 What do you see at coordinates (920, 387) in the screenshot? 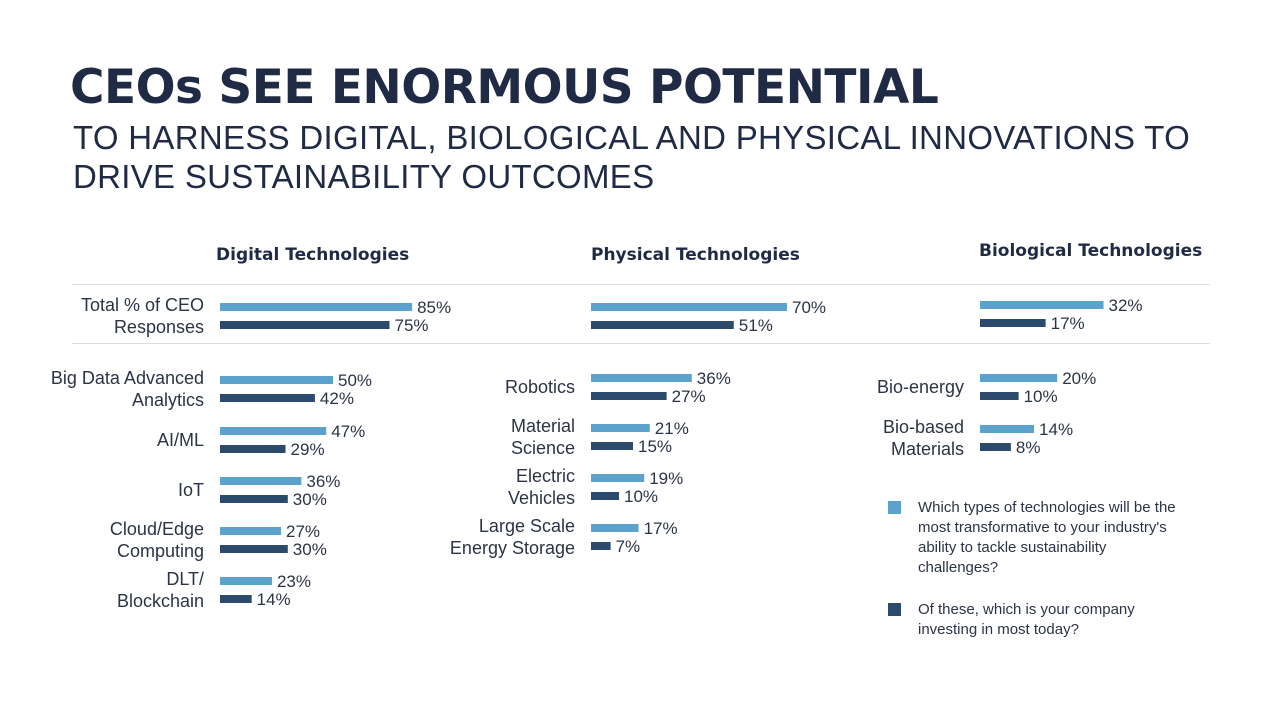
I see `biological-category-label: Bio-energy` at bounding box center [920, 387].